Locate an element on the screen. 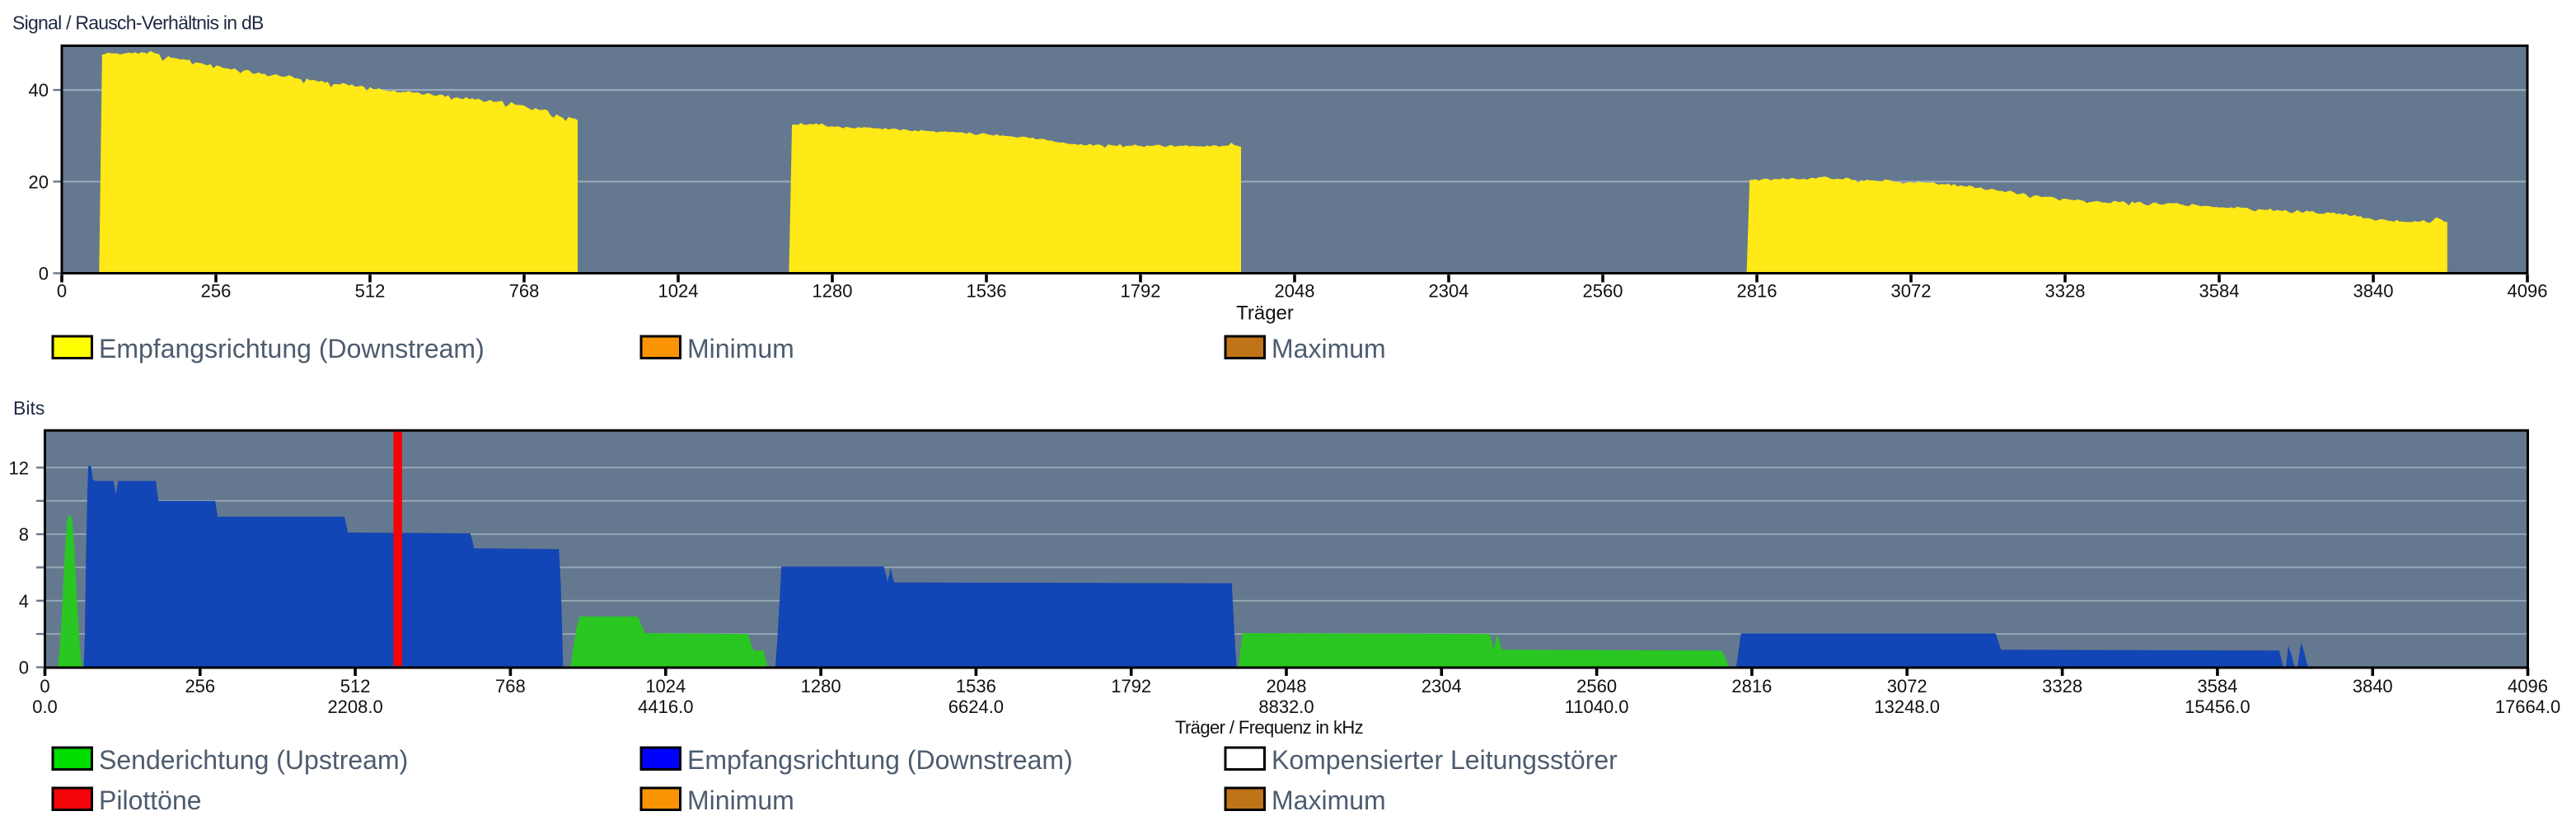 The width and height of the screenshot is (2576, 816). svg-text: 40 is located at coordinates (39, 90).